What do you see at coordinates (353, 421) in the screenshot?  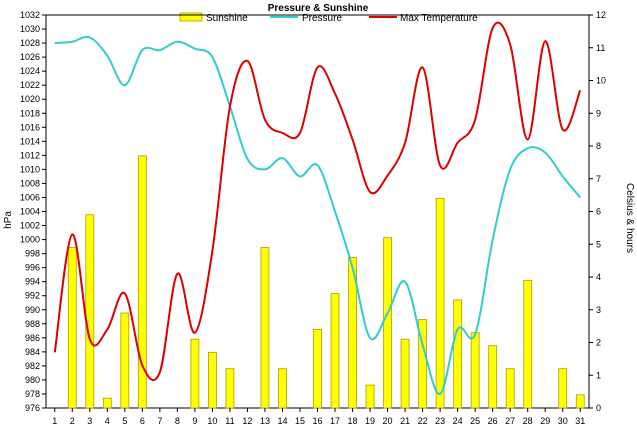 I see `x-tick-label: 18` at bounding box center [353, 421].